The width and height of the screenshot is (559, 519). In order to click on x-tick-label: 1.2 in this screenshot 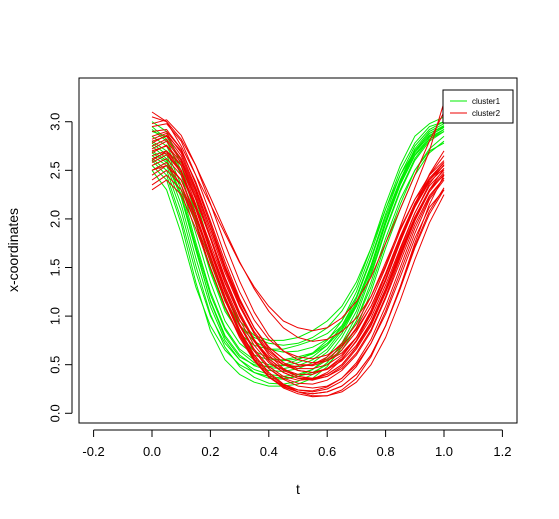, I will do `click(502, 451)`.